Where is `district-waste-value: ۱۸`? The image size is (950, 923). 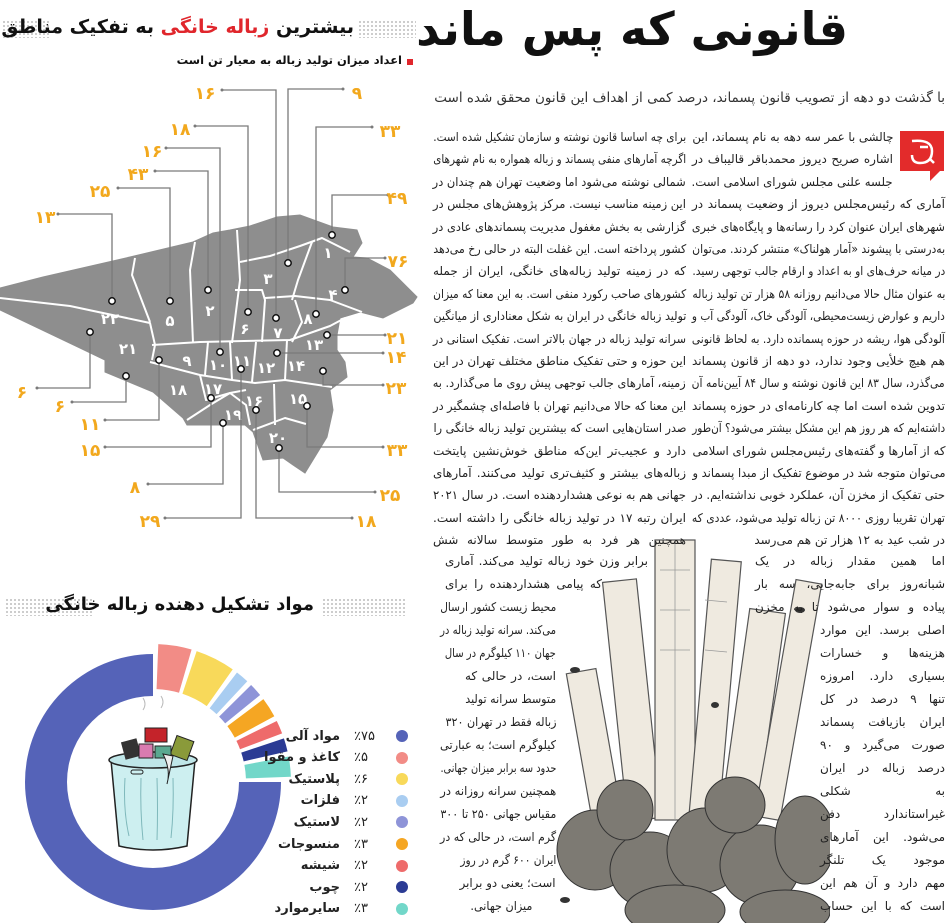 district-waste-value: ۱۸ is located at coordinates (366, 522).